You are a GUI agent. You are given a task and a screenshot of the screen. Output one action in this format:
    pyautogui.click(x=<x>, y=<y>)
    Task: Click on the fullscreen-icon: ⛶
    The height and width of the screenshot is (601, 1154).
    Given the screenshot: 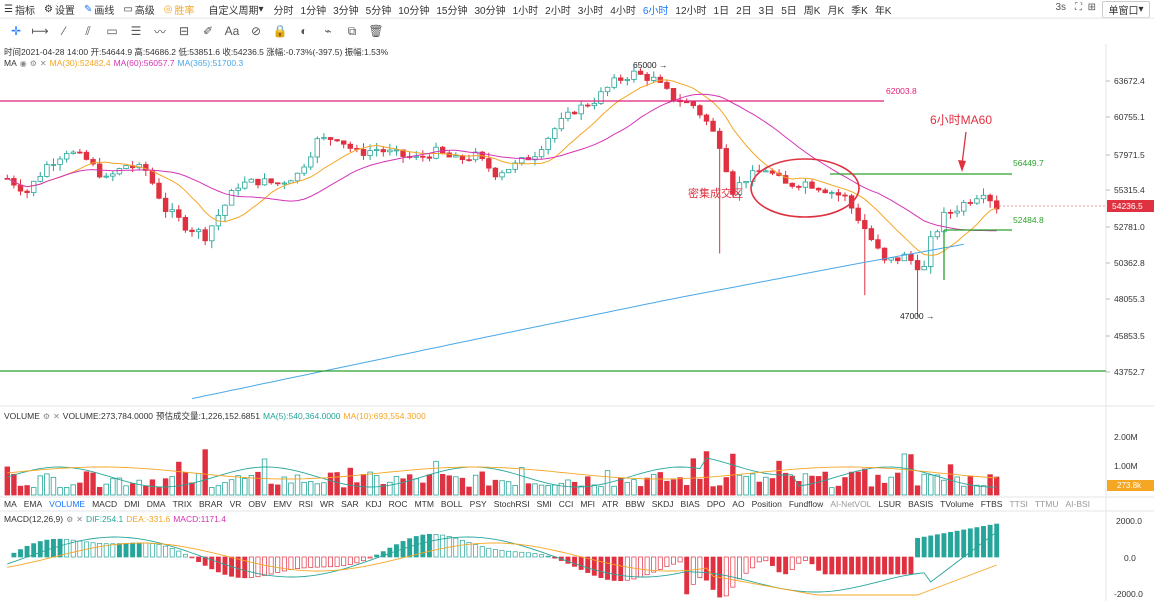 What is the action you would take?
    pyautogui.click(x=1078, y=7)
    